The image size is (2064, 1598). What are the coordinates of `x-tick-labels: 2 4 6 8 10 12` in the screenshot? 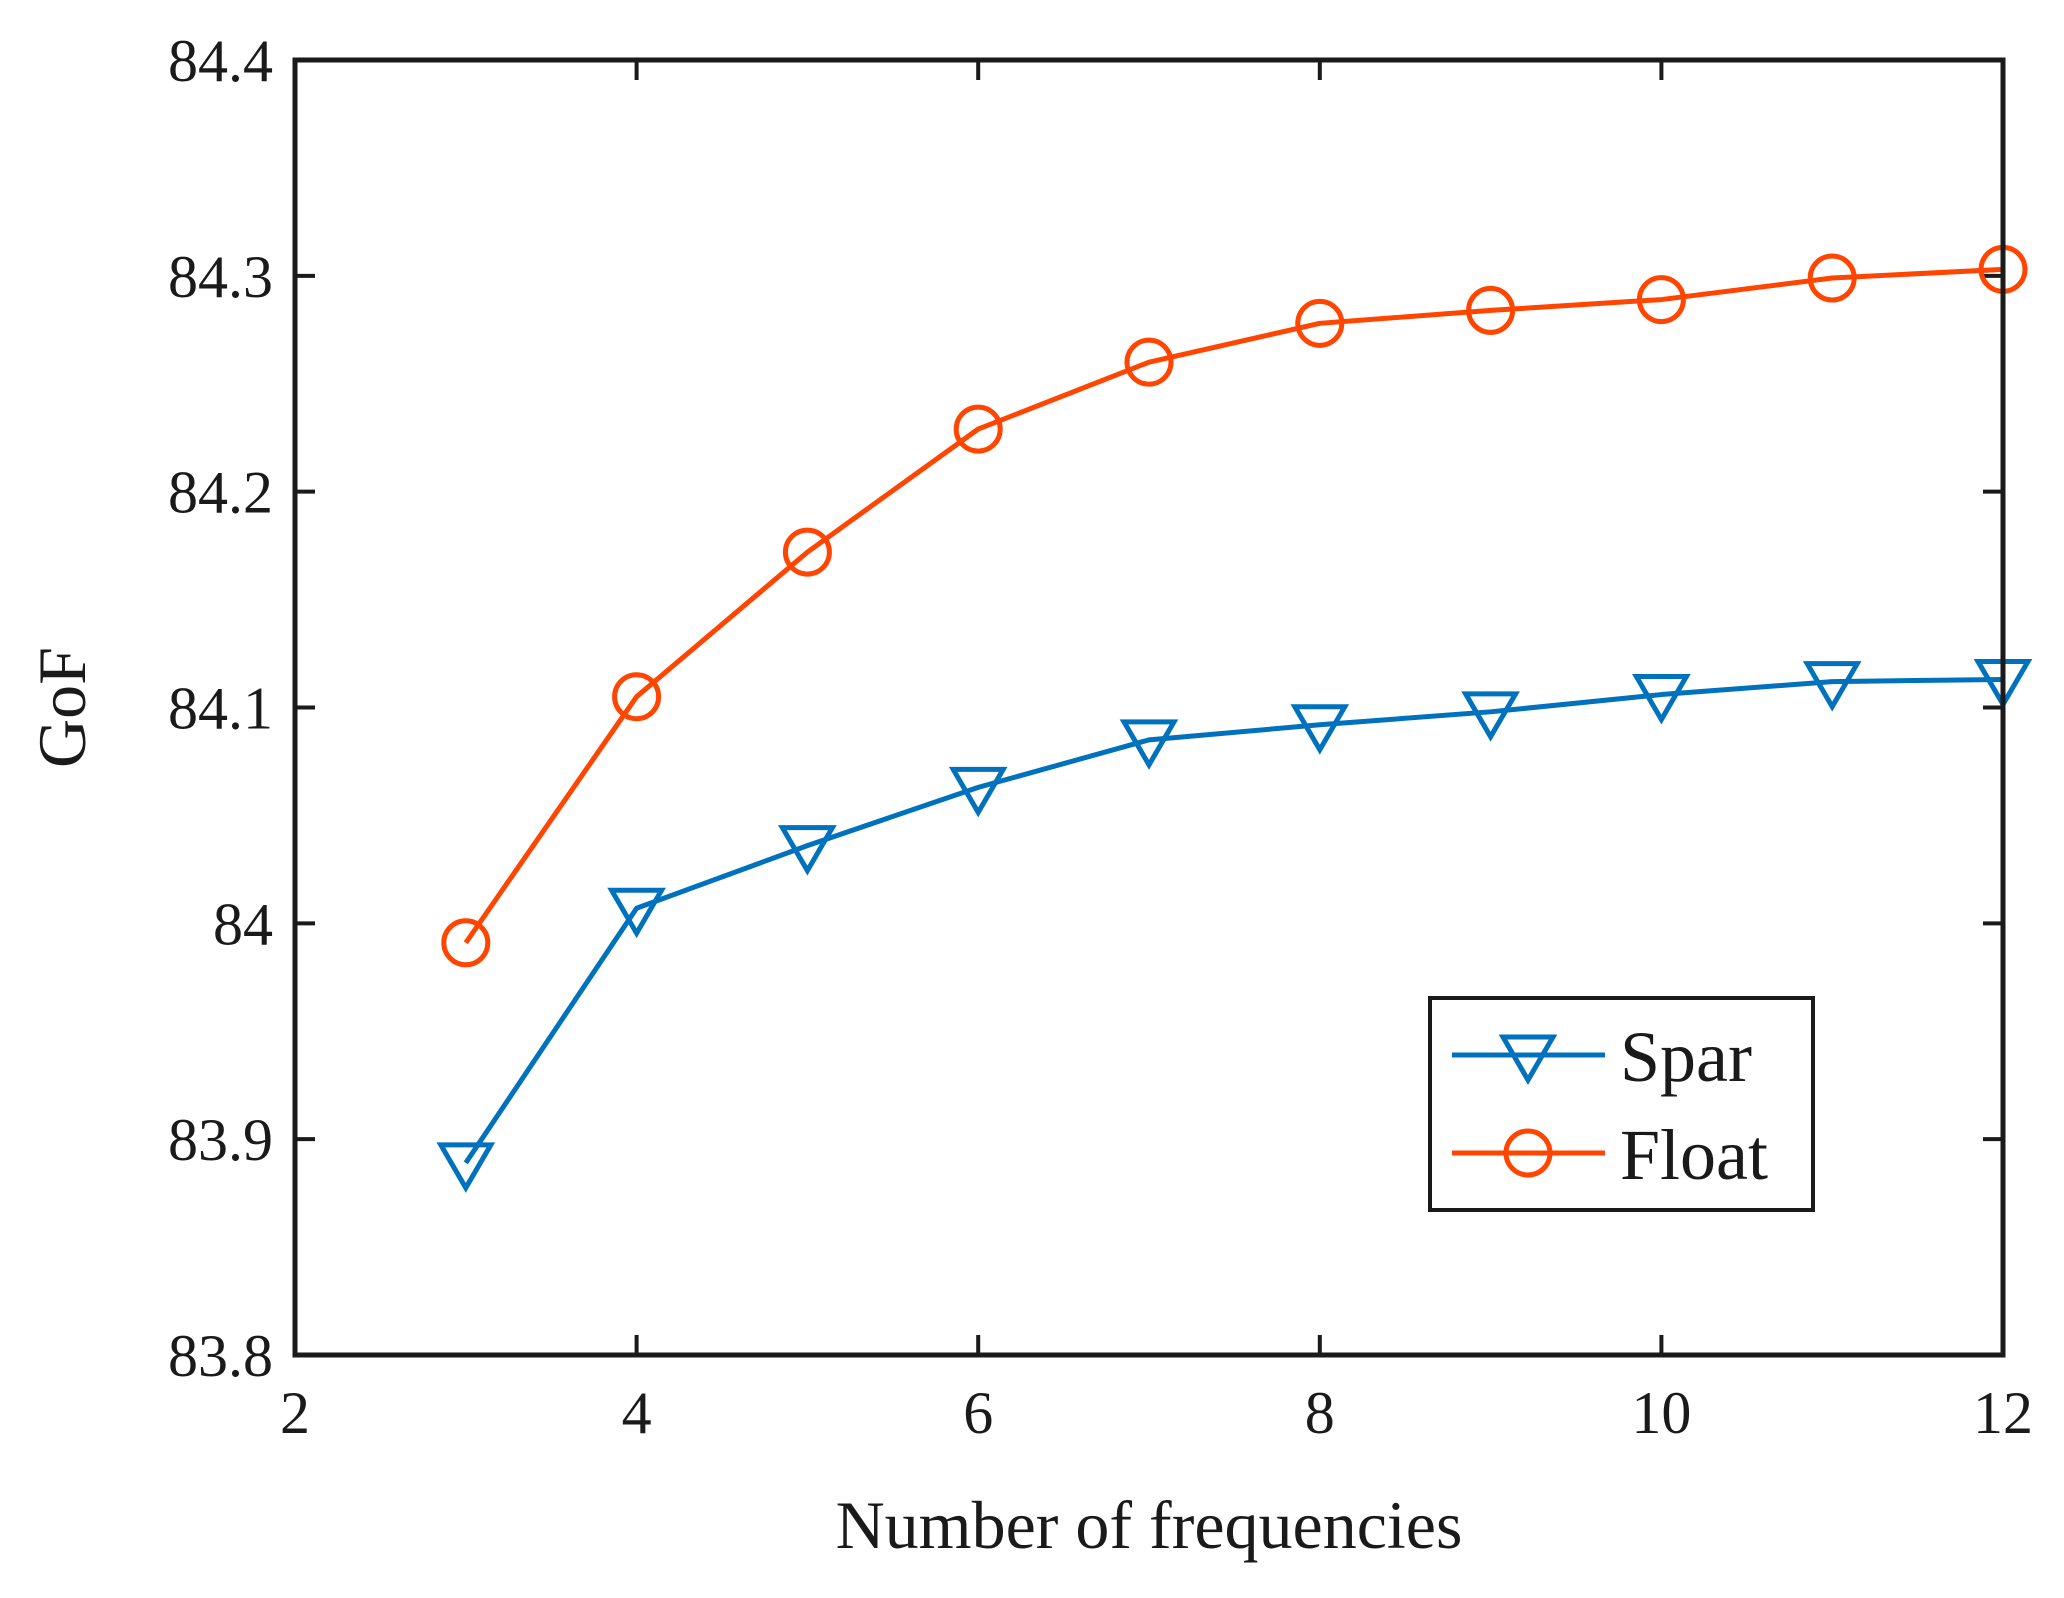 It's located at (1156, 1413).